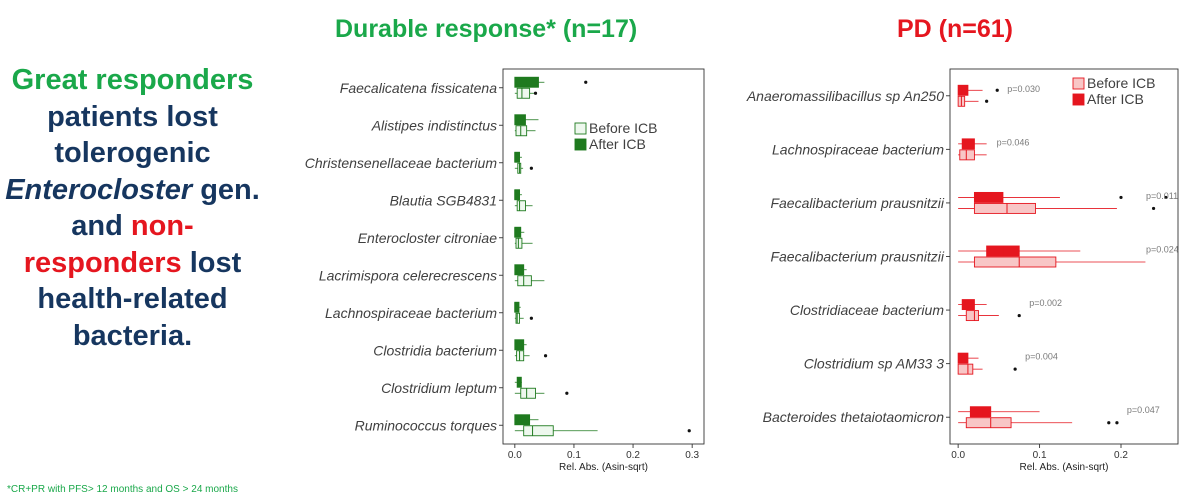 The height and width of the screenshot is (503, 1200). I want to click on summary-line-1: Great responders, so click(132, 80).